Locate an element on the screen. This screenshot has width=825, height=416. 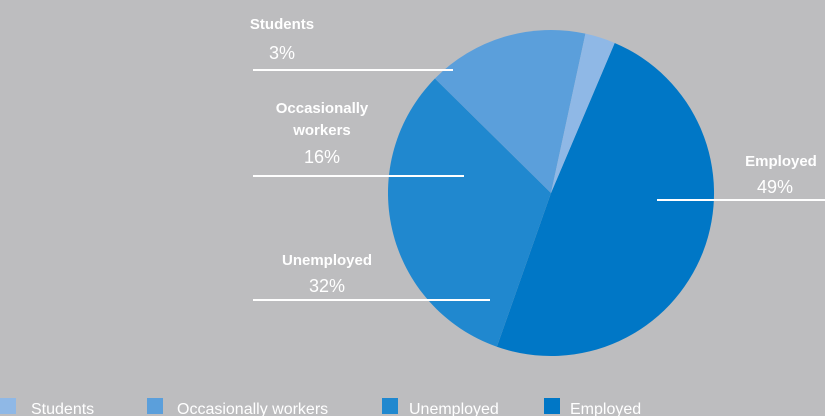
callout-students: Students 3% is located at coordinates (351, 43).